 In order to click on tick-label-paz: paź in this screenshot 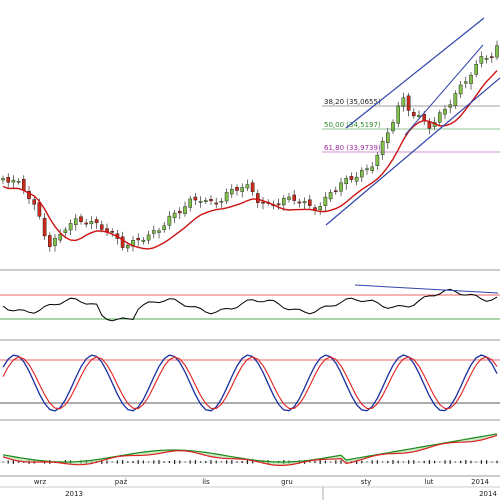, I will do `click(121, 482)`.